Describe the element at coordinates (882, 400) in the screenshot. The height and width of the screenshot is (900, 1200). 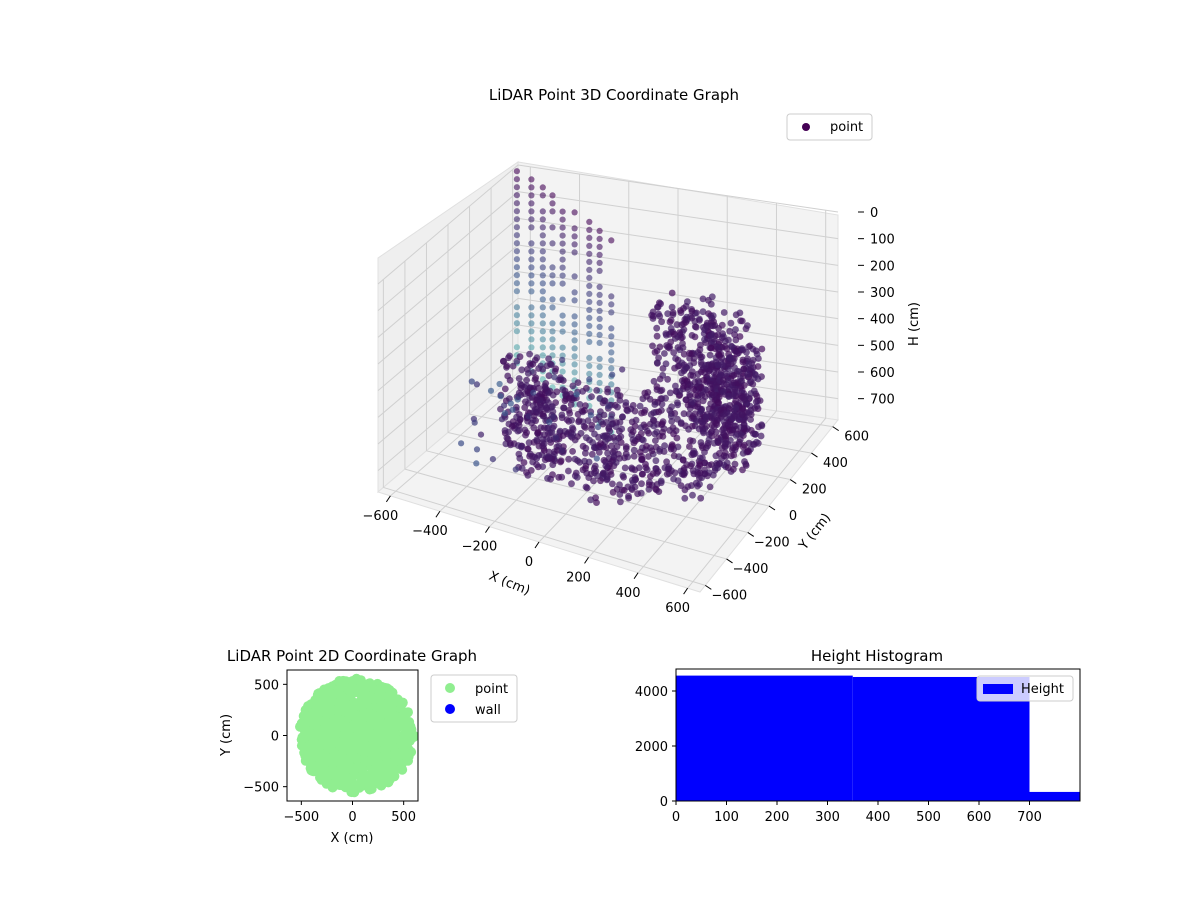
I see `z-tick-label-3d: 700` at that location.